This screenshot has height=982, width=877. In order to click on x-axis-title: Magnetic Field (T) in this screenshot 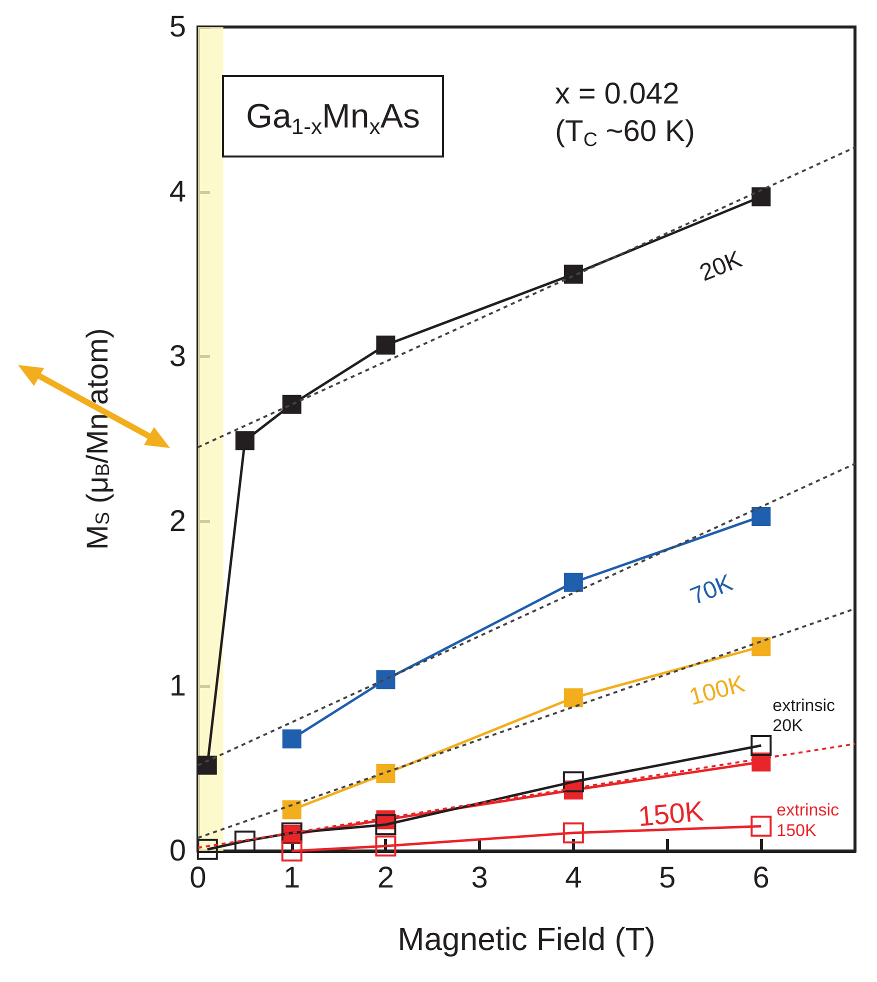, I will do `click(527, 939)`.